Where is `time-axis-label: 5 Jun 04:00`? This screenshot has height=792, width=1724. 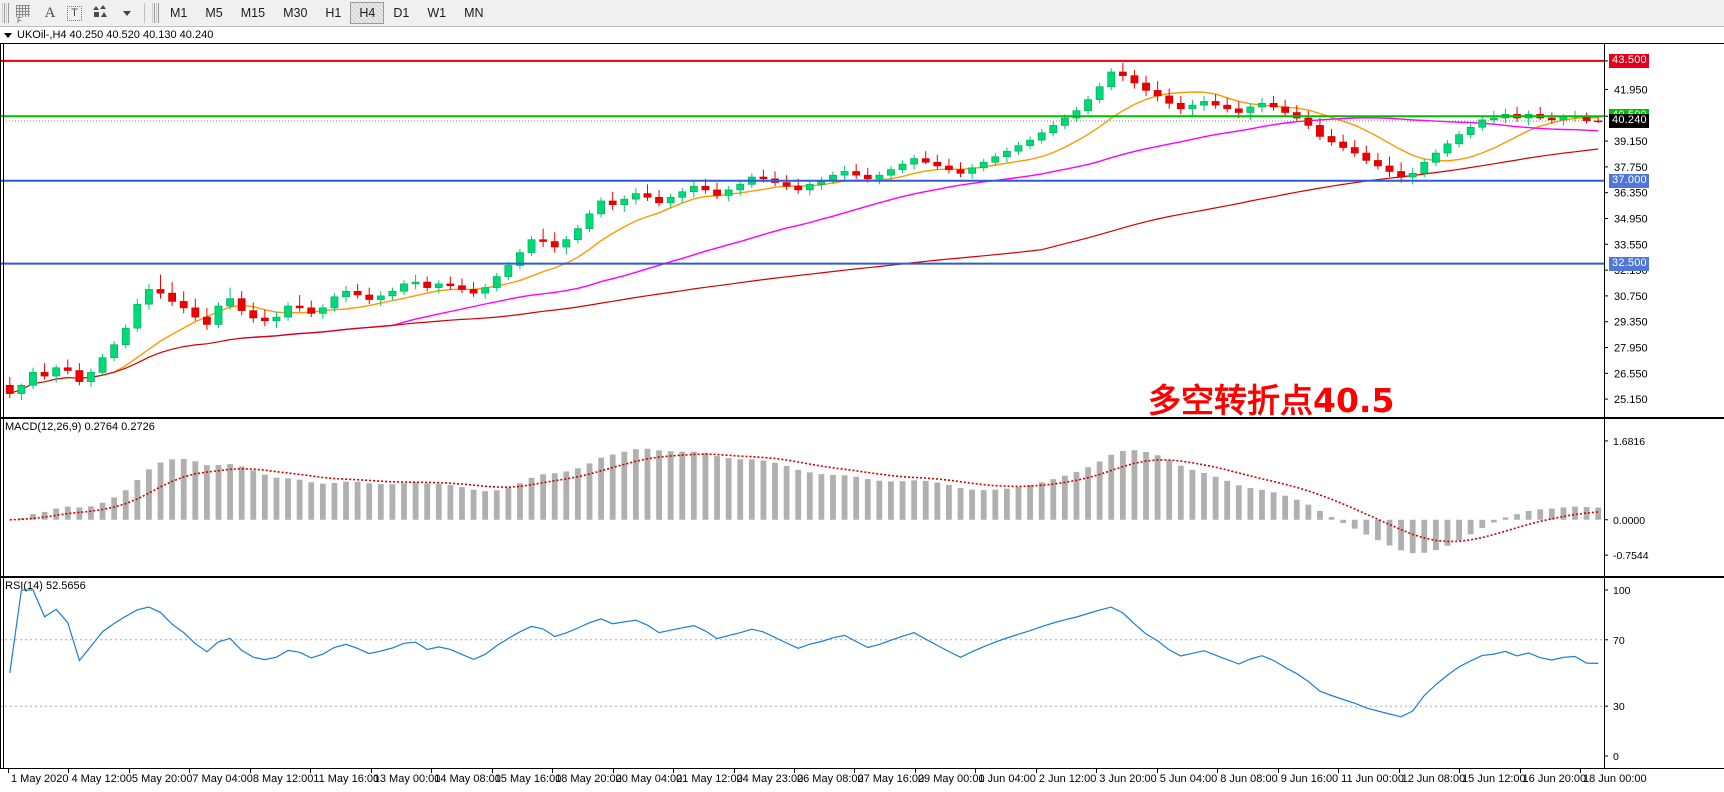
time-axis-label: 5 Jun 04:00 is located at coordinates (1188, 779).